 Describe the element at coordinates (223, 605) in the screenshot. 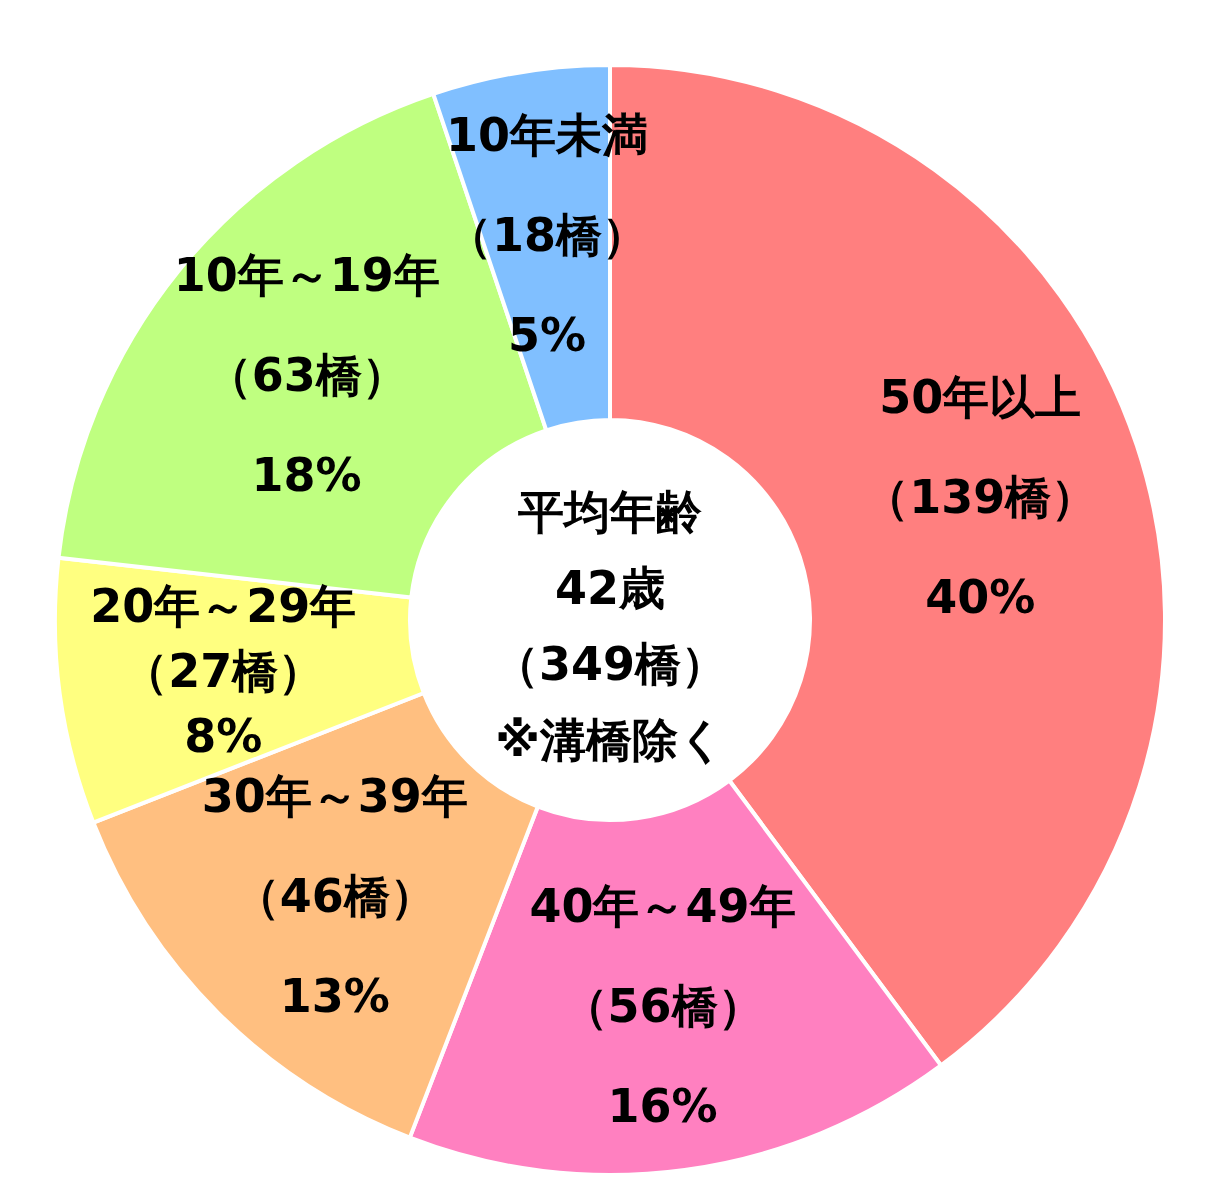

I see `slice-label: 20年～29年` at that location.